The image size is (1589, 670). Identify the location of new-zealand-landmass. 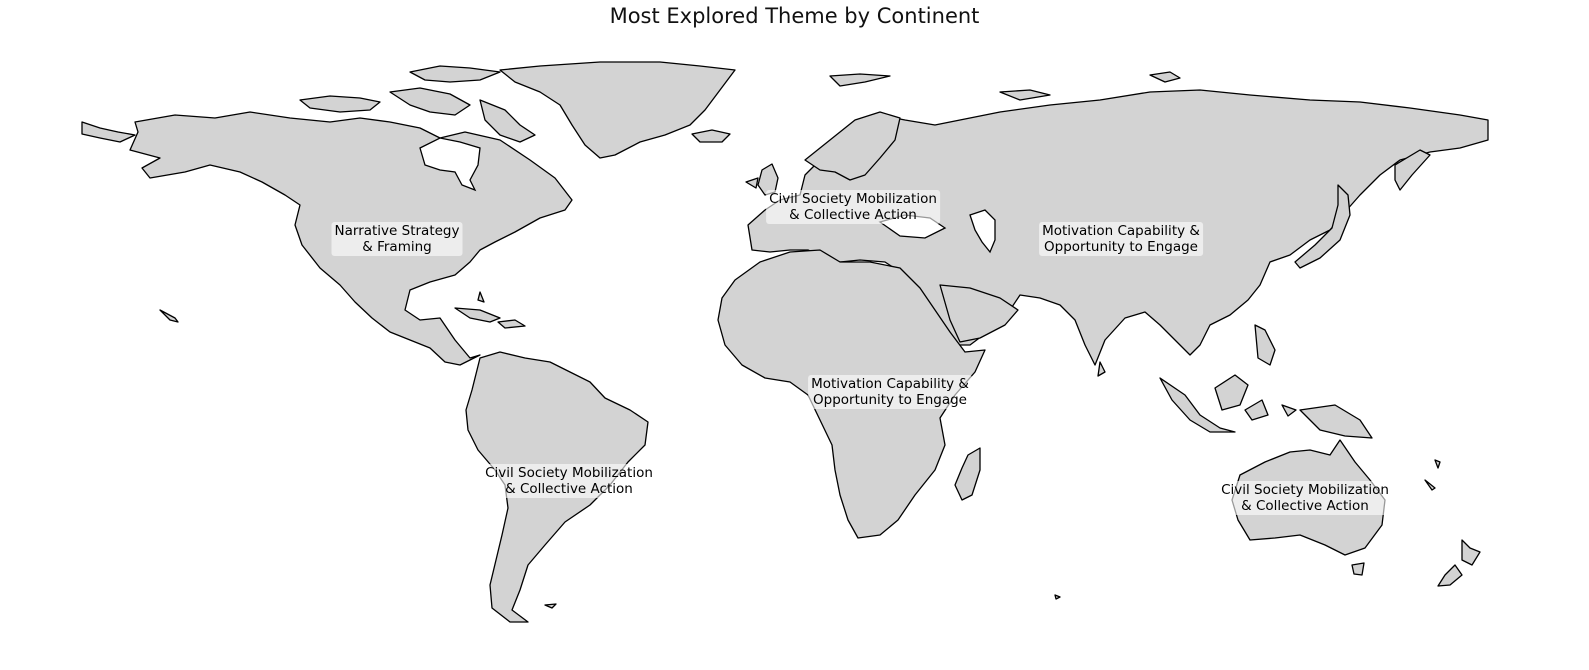
(1459, 563).